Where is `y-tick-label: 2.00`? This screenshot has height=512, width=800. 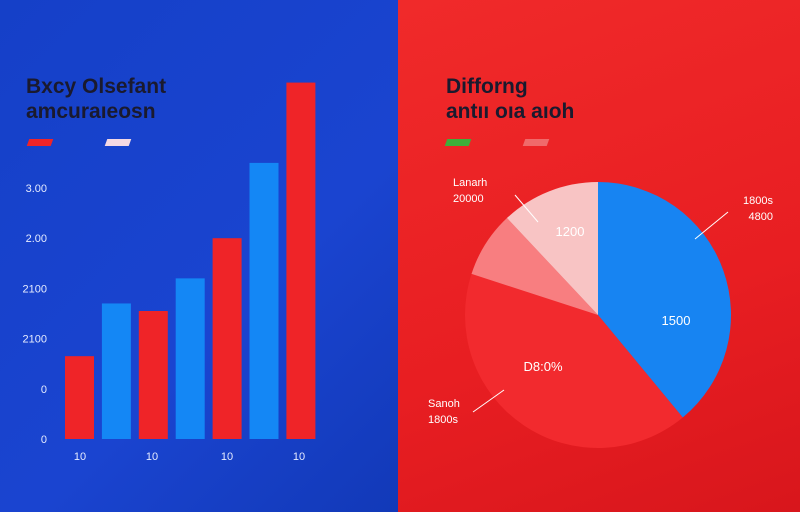 y-tick-label: 2.00 is located at coordinates (36, 239).